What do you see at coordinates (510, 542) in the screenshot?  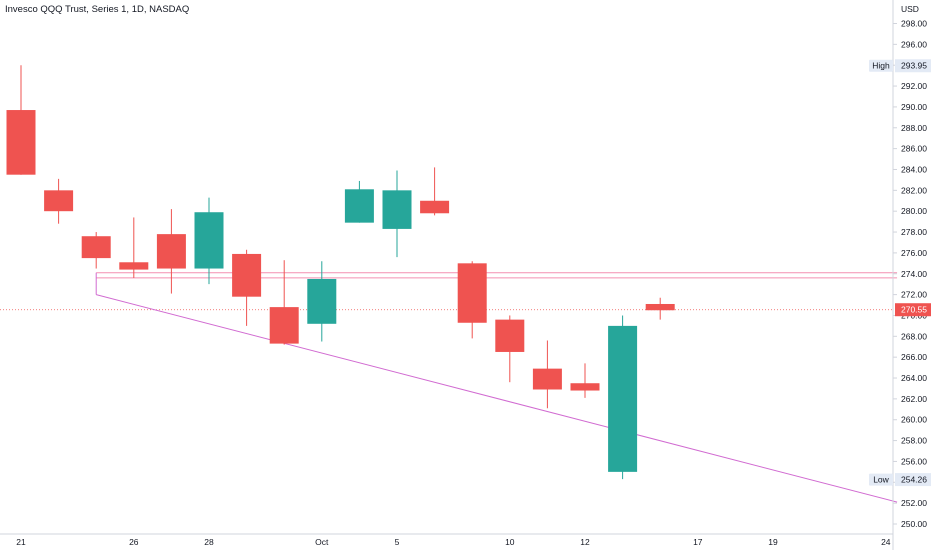 I see `x-tick-label: 10` at bounding box center [510, 542].